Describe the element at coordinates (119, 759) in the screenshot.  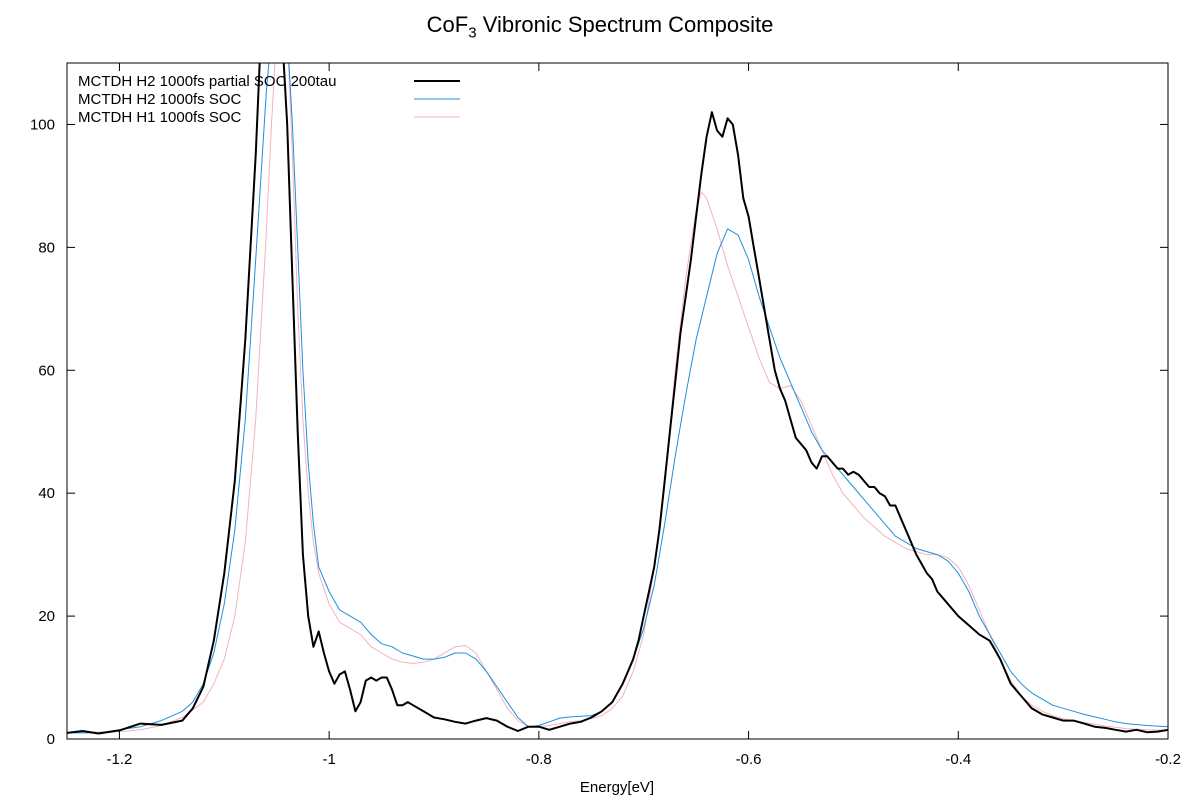
I see `x-tick-label: -1.2` at that location.